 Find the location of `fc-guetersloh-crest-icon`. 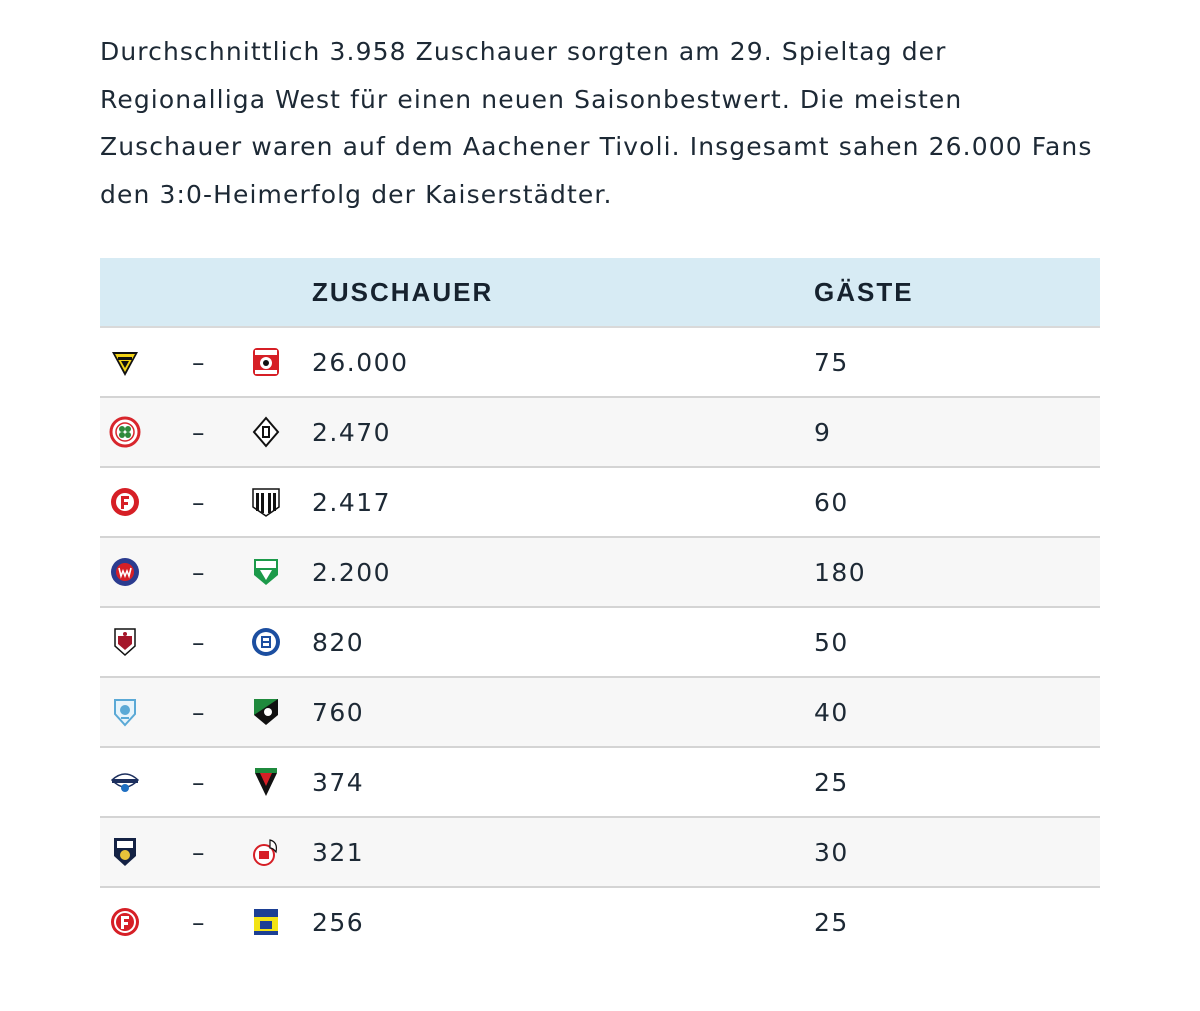

fc-guetersloh-crest-icon is located at coordinates (266, 572).